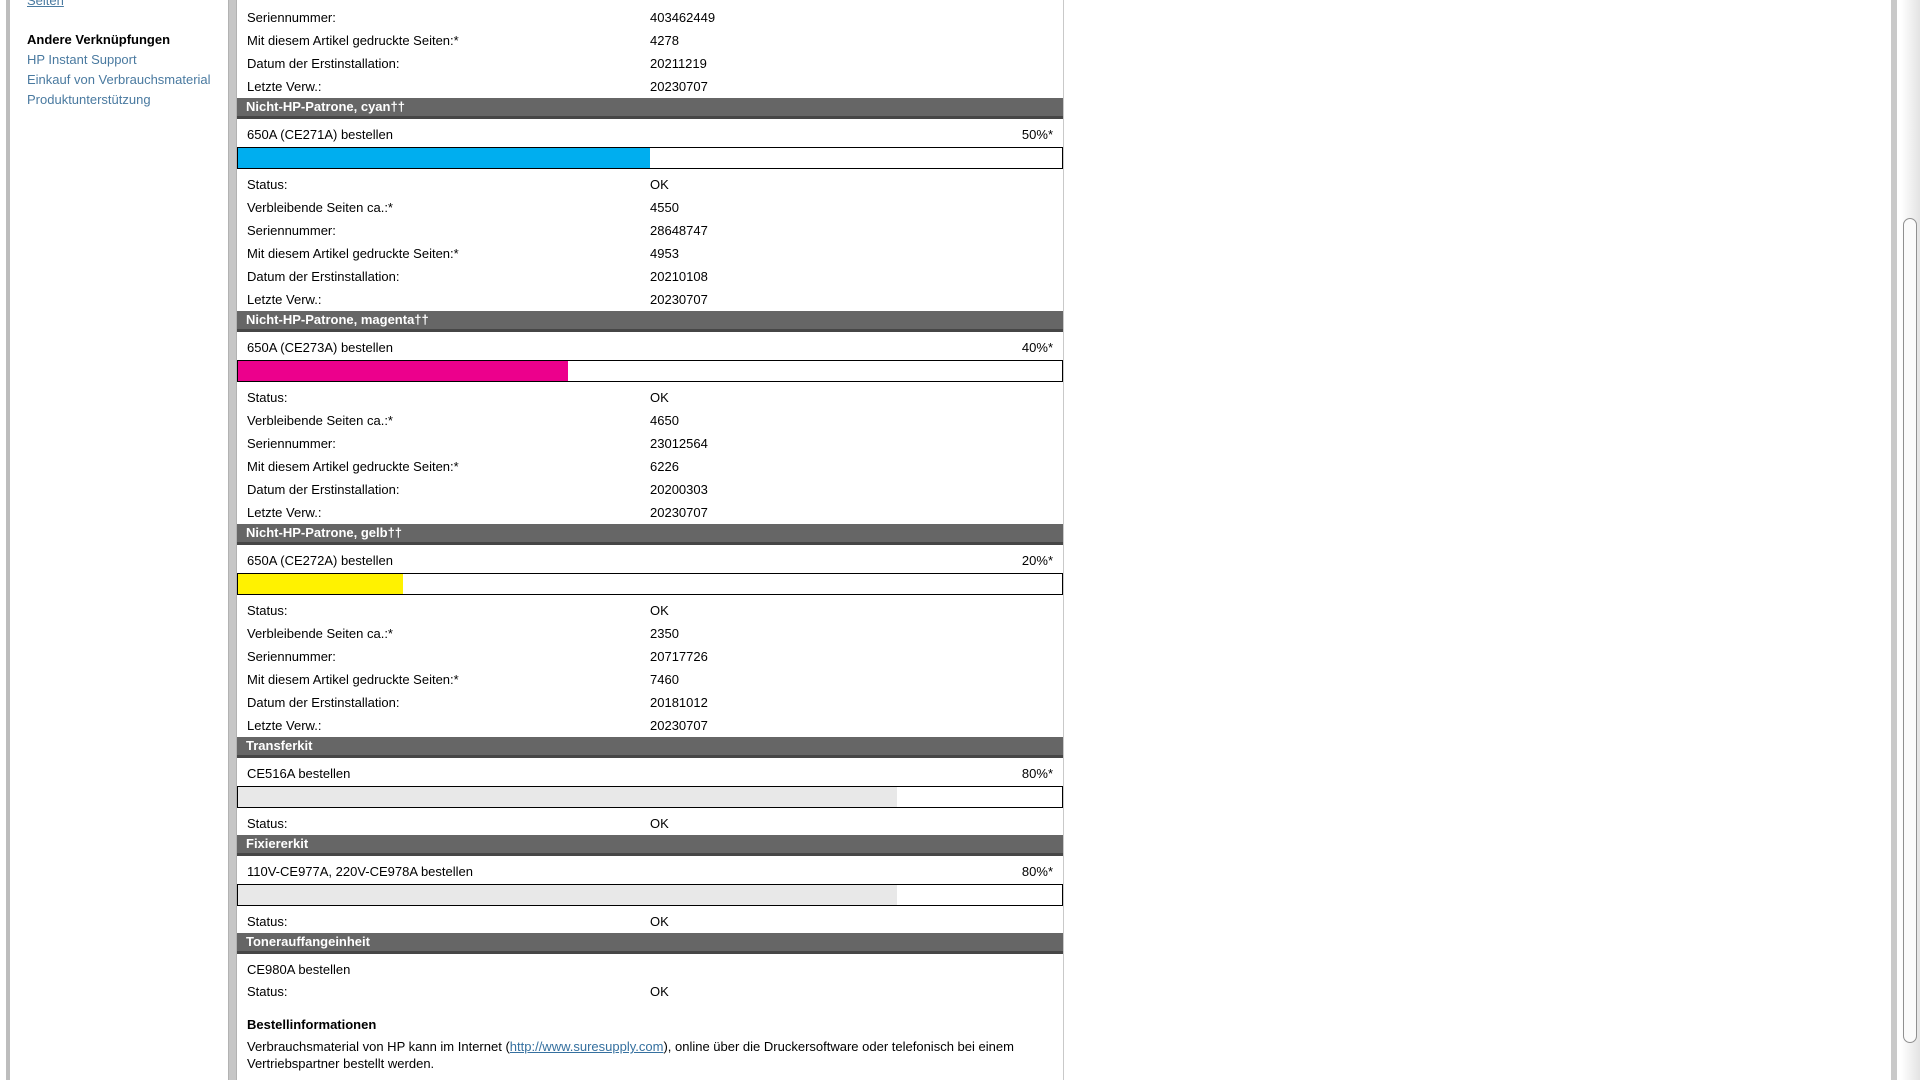 The image size is (1920, 1080). What do you see at coordinates (312, 1024) in the screenshot?
I see `order-info-title: Bestellinformationen` at bounding box center [312, 1024].